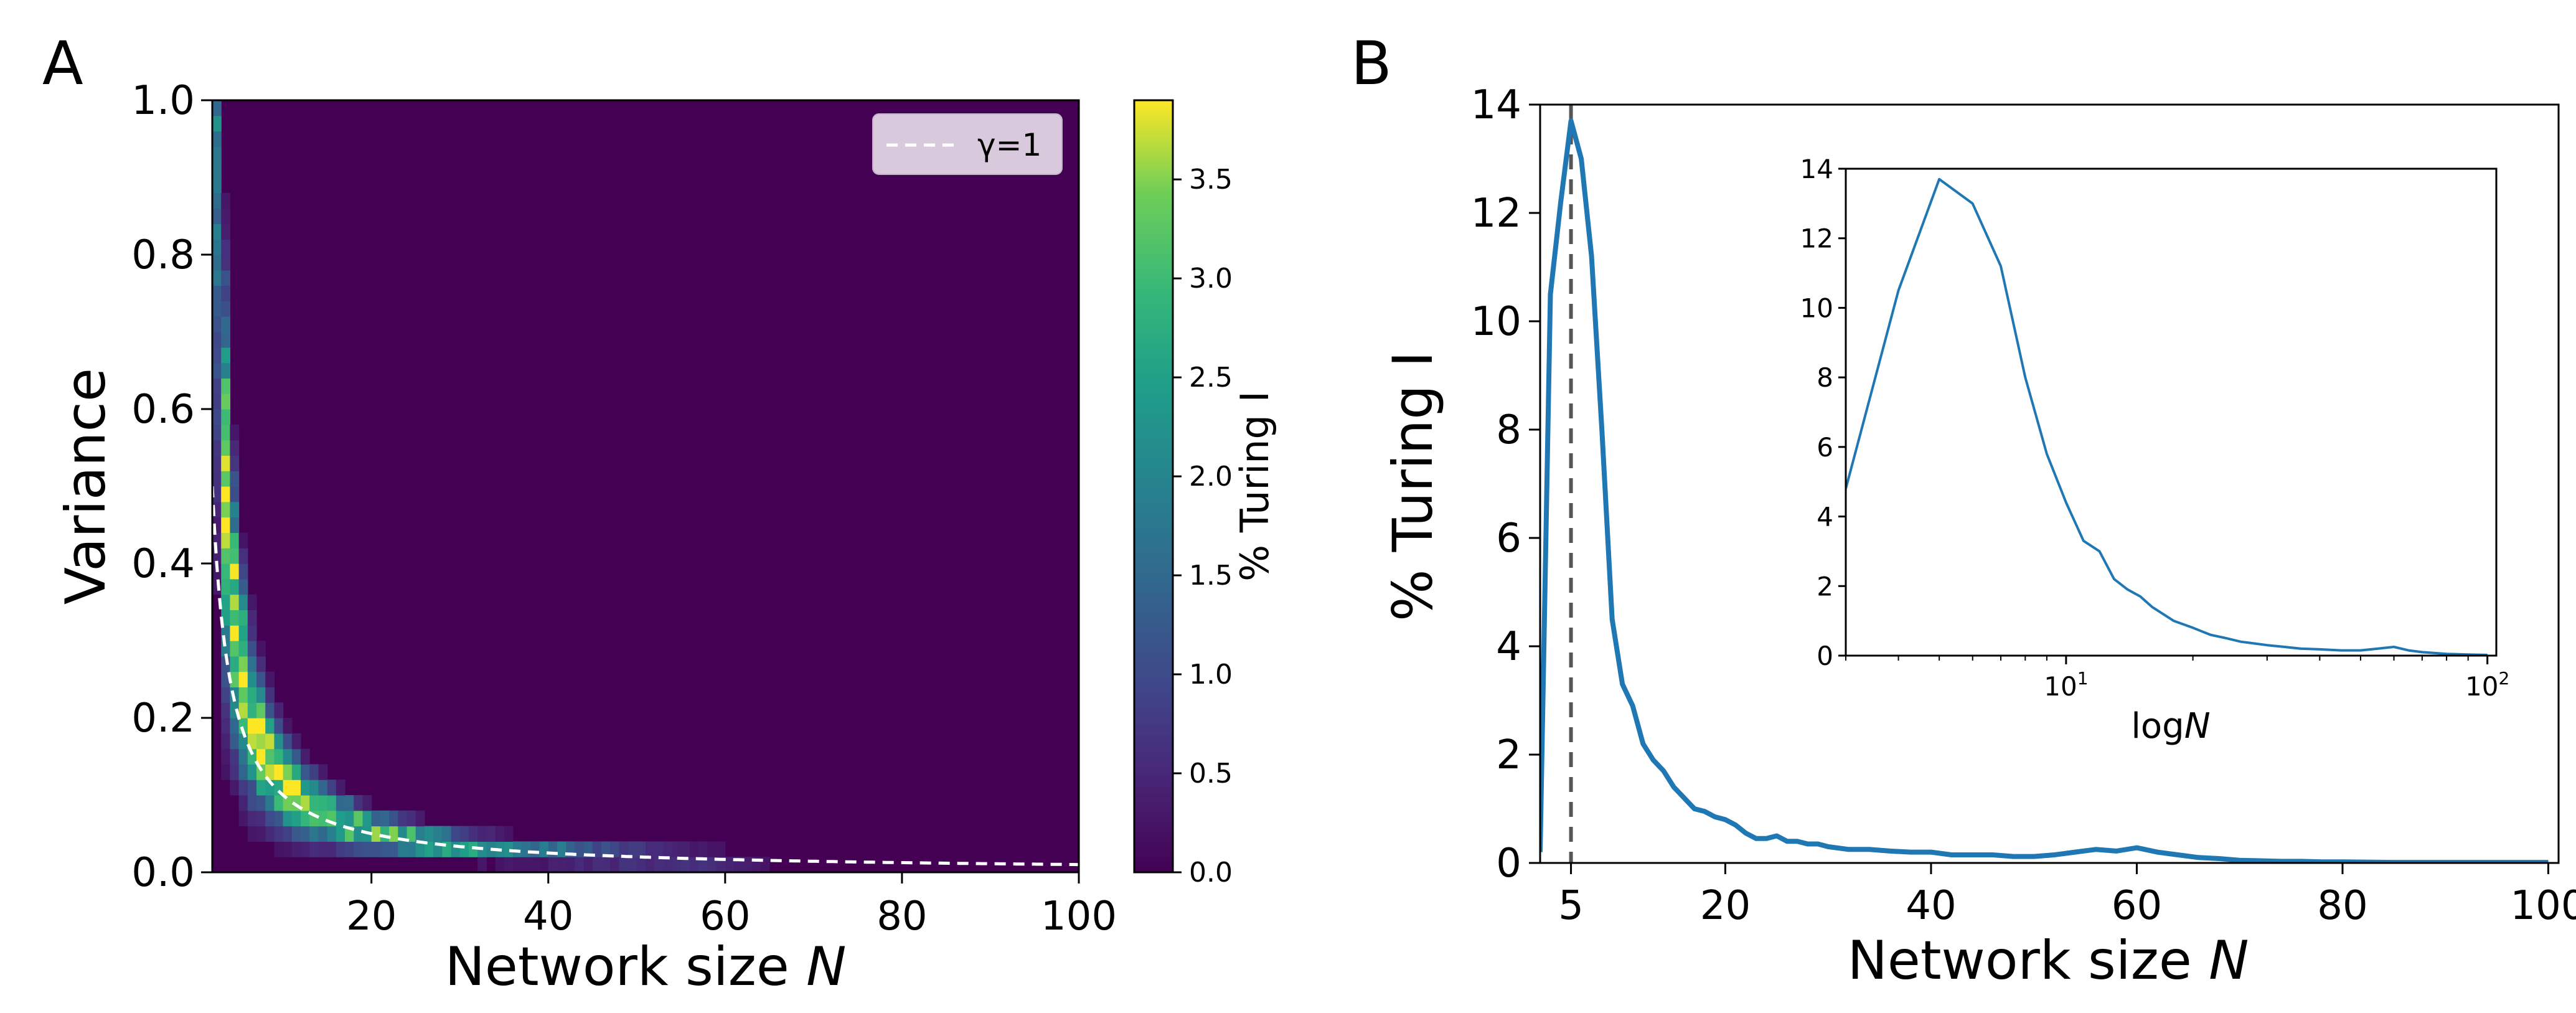 Image resolution: width=2576 pixels, height=1013 pixels. Describe the element at coordinates (1508, 647) in the screenshot. I see `y-tick-label: 4` at that location.